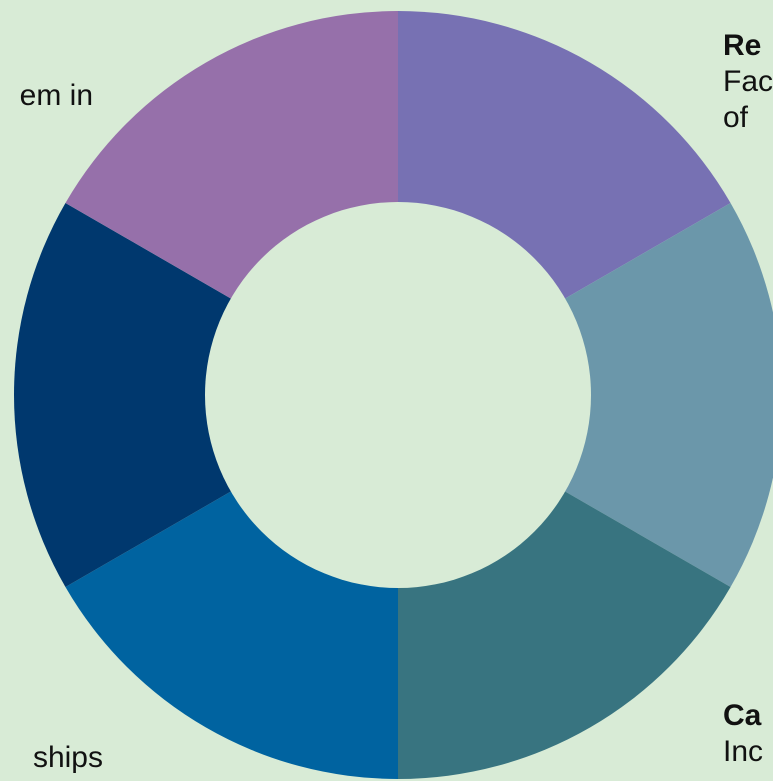 The width and height of the screenshot is (773, 781). What do you see at coordinates (67, 757) in the screenshot?
I see `label-bottom-left-fragment: ships` at bounding box center [67, 757].